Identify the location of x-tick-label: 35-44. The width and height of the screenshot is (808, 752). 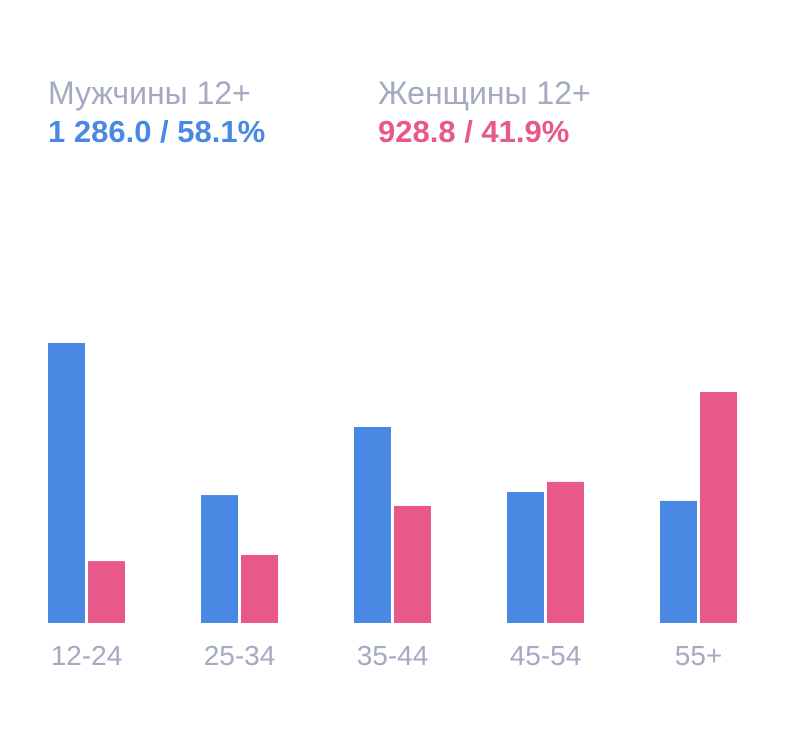
(393, 655).